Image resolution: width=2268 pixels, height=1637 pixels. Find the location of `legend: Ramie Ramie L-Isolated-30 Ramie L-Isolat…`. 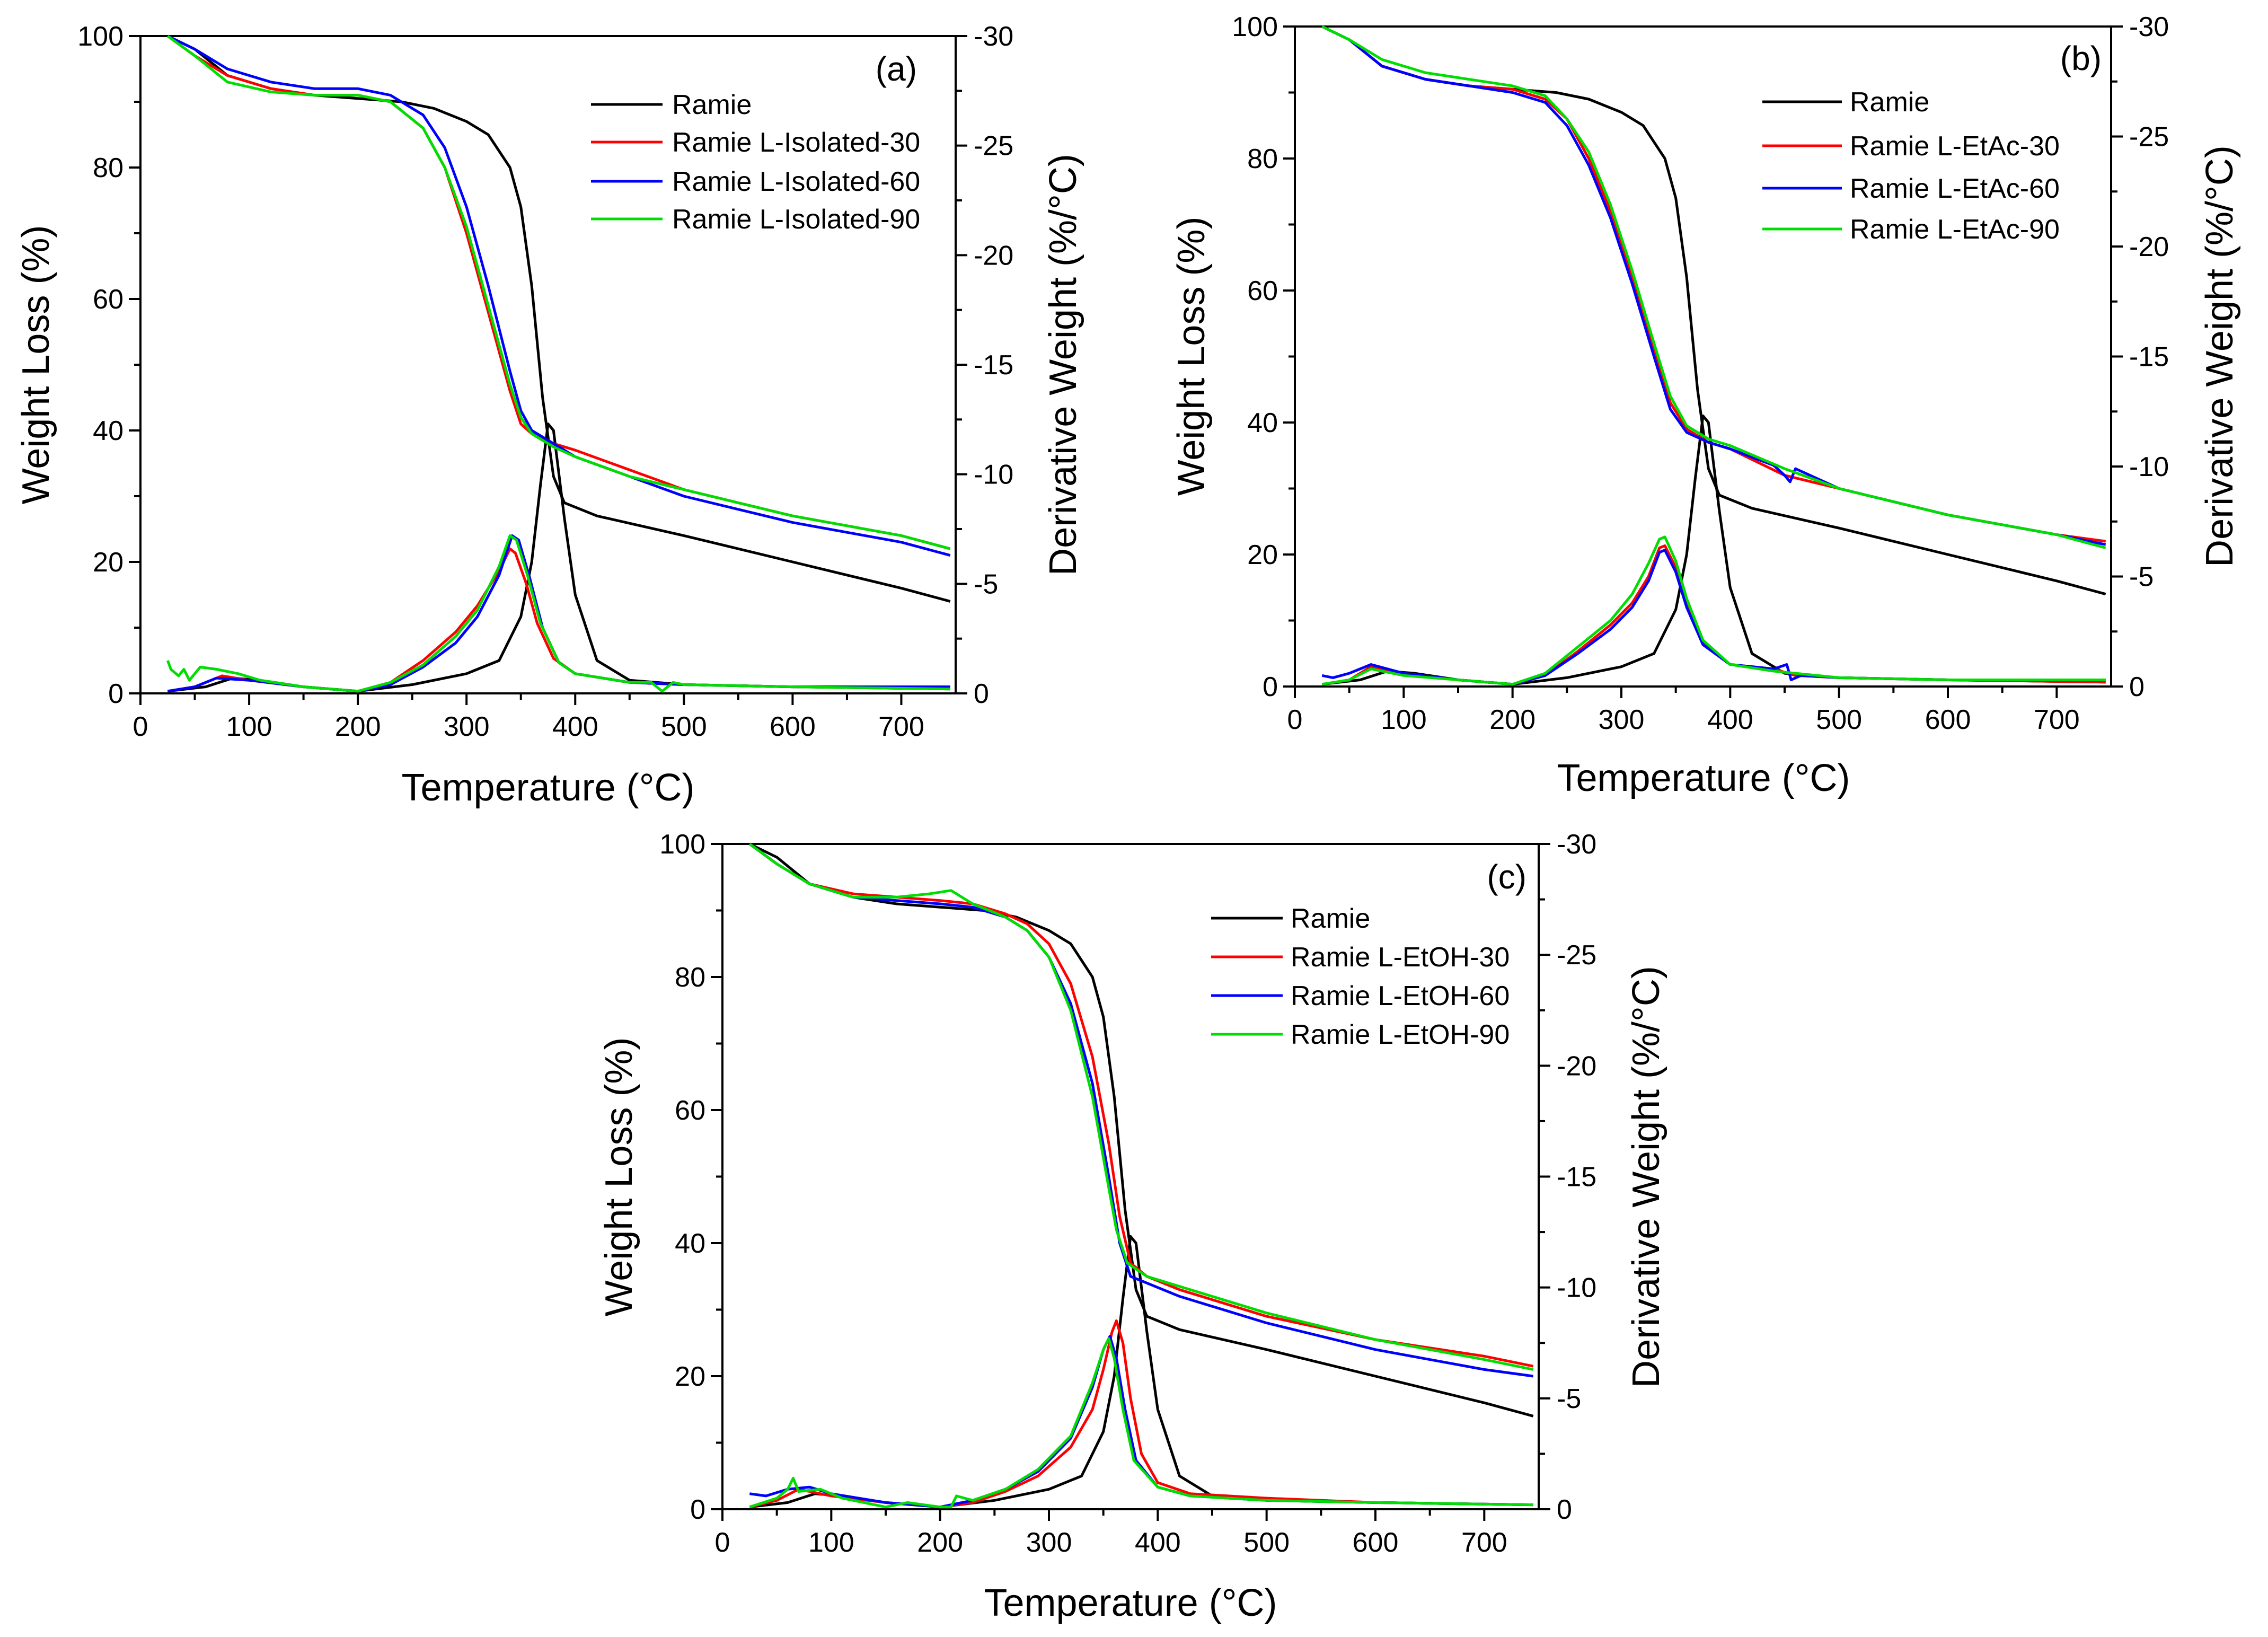

legend: Ramie Ramie L-Isolated-30 Ramie L-Isolat… is located at coordinates (755, 162).